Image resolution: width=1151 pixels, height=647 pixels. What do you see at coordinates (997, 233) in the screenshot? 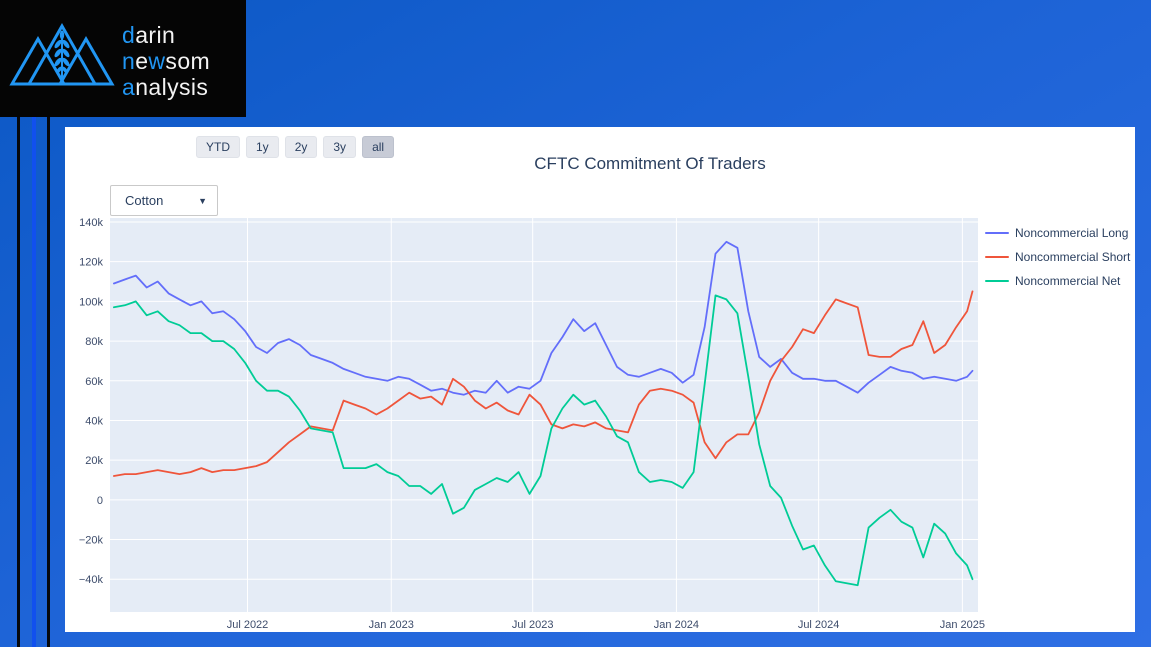
I see `legend-swatch-long-icon` at bounding box center [997, 233].